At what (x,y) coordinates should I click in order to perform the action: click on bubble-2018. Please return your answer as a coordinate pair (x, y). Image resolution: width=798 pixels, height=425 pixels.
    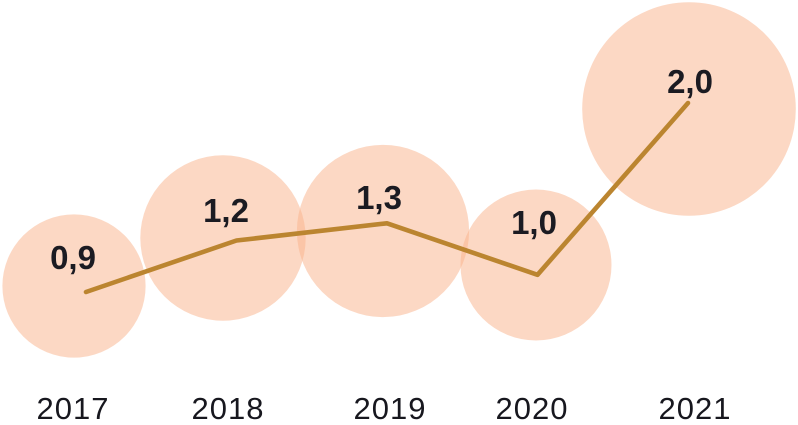
    Looking at the image, I should click on (223, 238).